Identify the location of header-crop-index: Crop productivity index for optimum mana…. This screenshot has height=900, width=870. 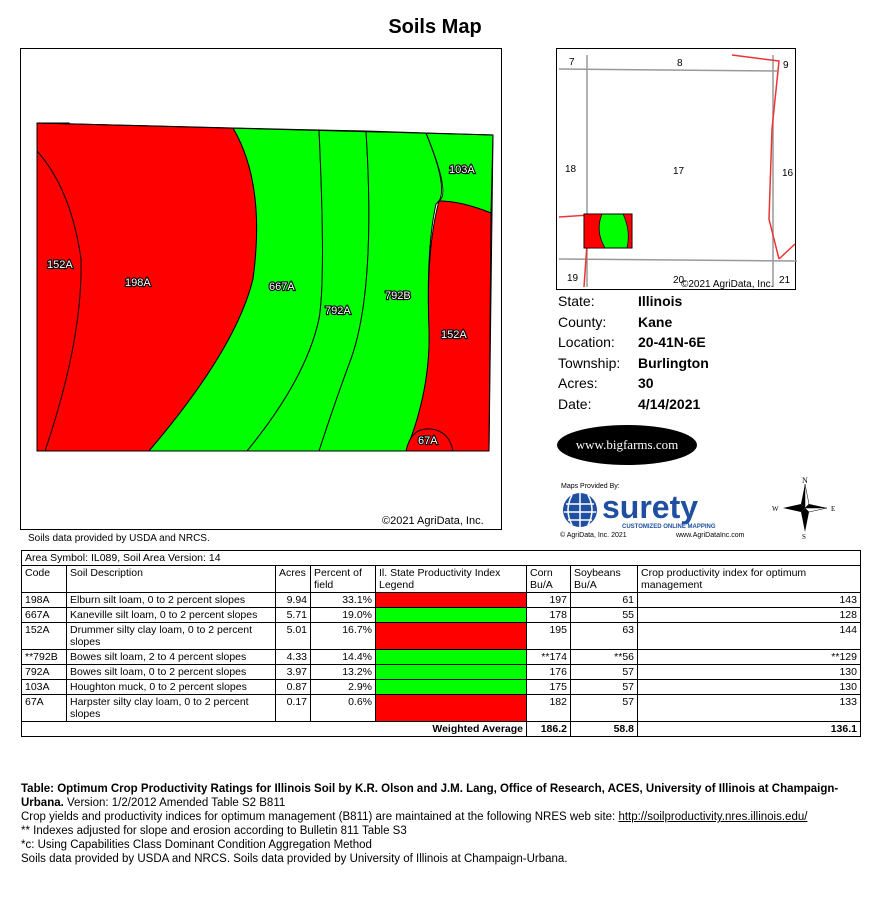
(749, 579).